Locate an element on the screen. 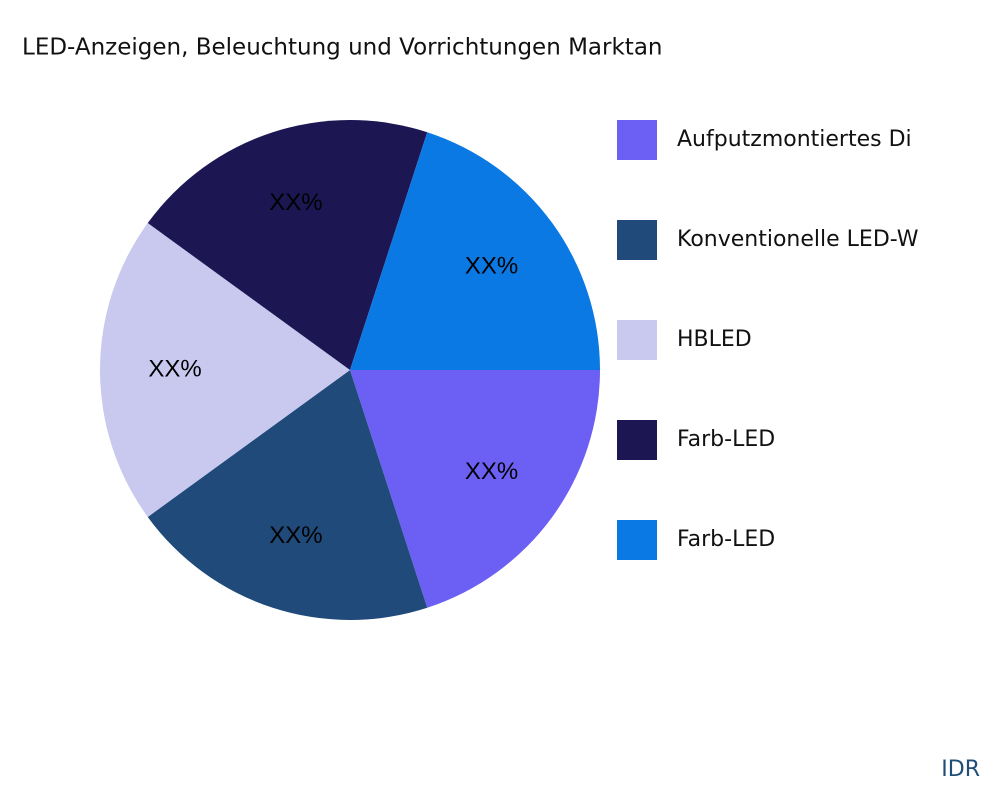 The height and width of the screenshot is (800, 1000). legend-label: Konventionelle LED-W is located at coordinates (798, 239).